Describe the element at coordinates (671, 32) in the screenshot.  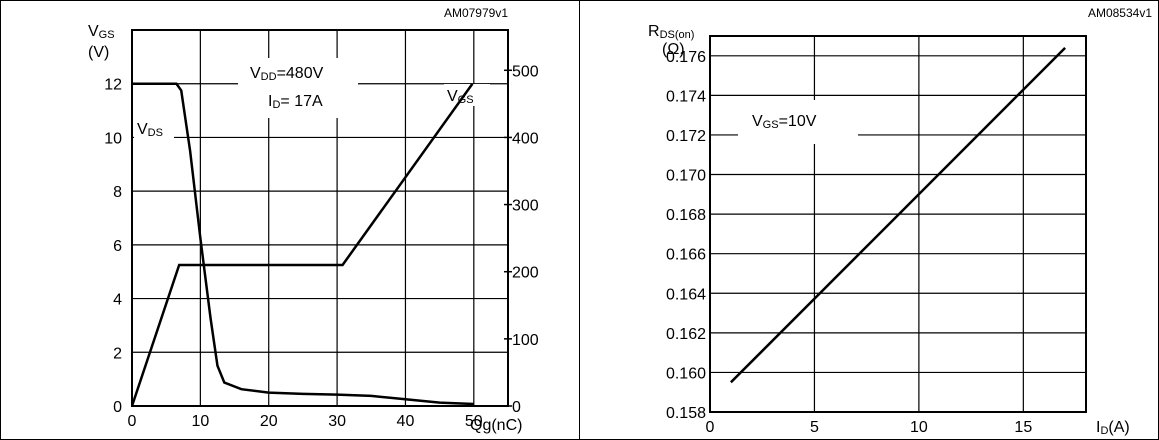
I see `rds-on-y-label: RDS(on)` at that location.